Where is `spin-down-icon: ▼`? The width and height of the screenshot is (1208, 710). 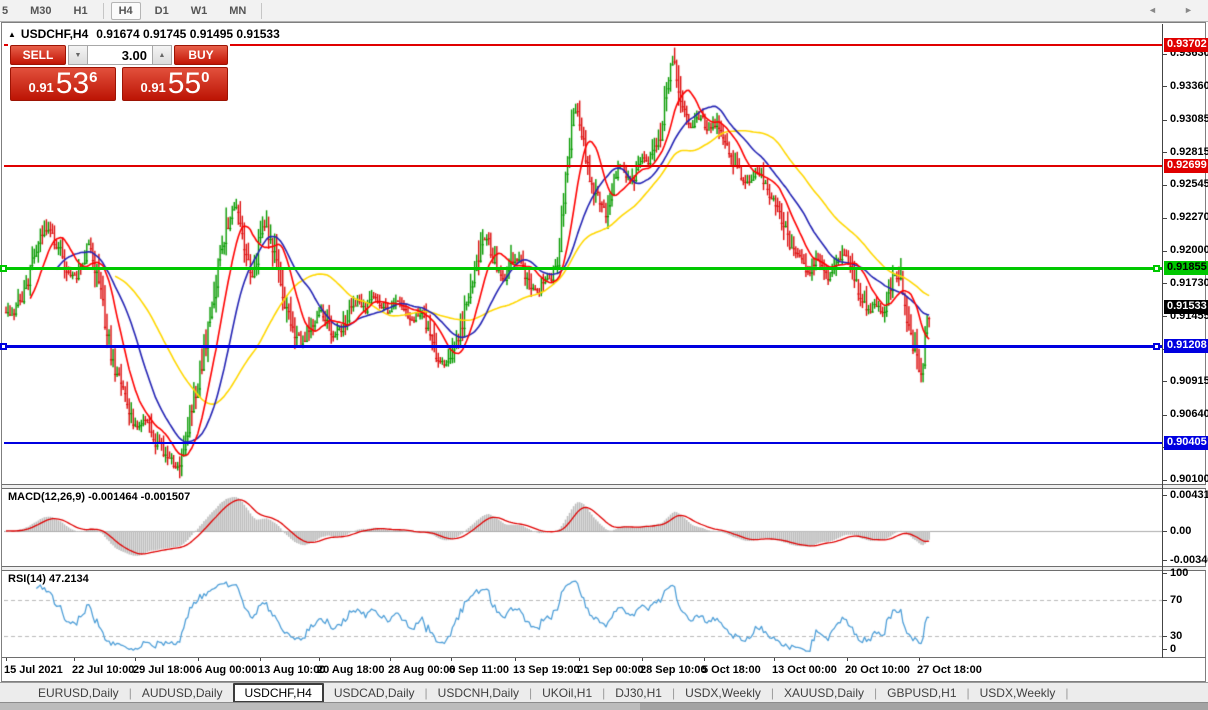
spin-down-icon: ▼ is located at coordinates (78, 55).